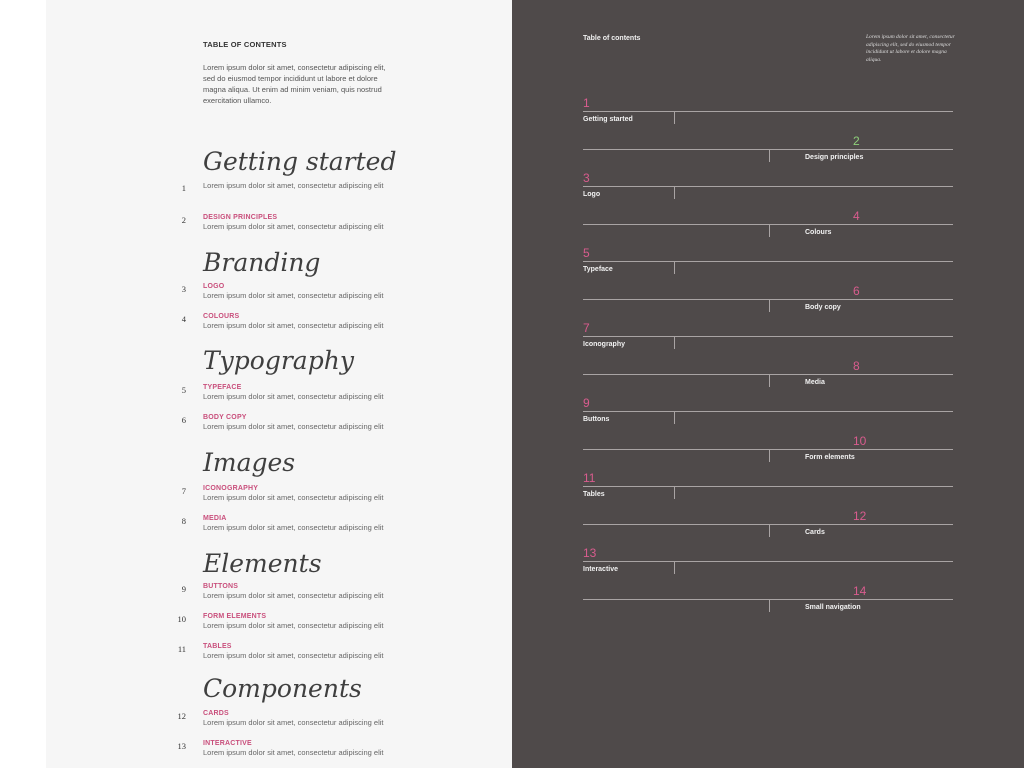 The height and width of the screenshot is (768, 1024). I want to click on toc-row: 11 Tables, so click(768, 489).